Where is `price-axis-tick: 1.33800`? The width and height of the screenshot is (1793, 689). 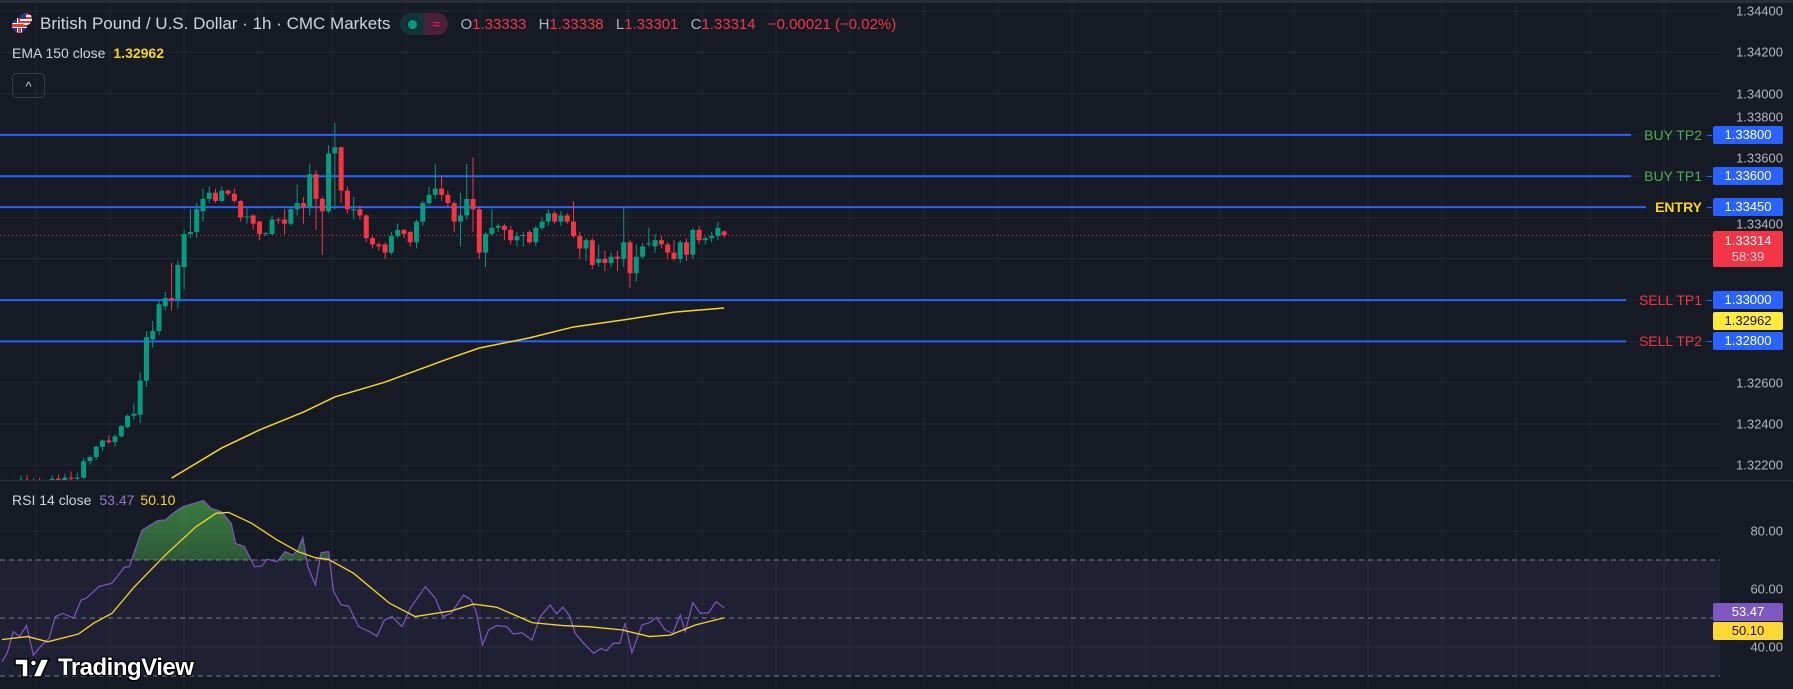 price-axis-tick: 1.33800 is located at coordinates (1759, 117).